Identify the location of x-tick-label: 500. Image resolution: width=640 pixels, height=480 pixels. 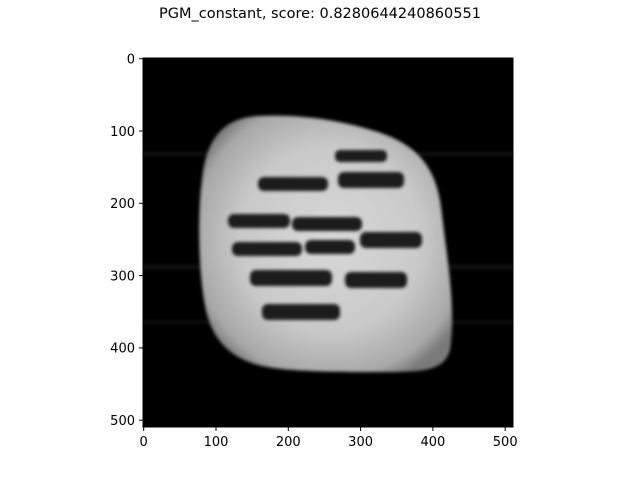
(505, 442).